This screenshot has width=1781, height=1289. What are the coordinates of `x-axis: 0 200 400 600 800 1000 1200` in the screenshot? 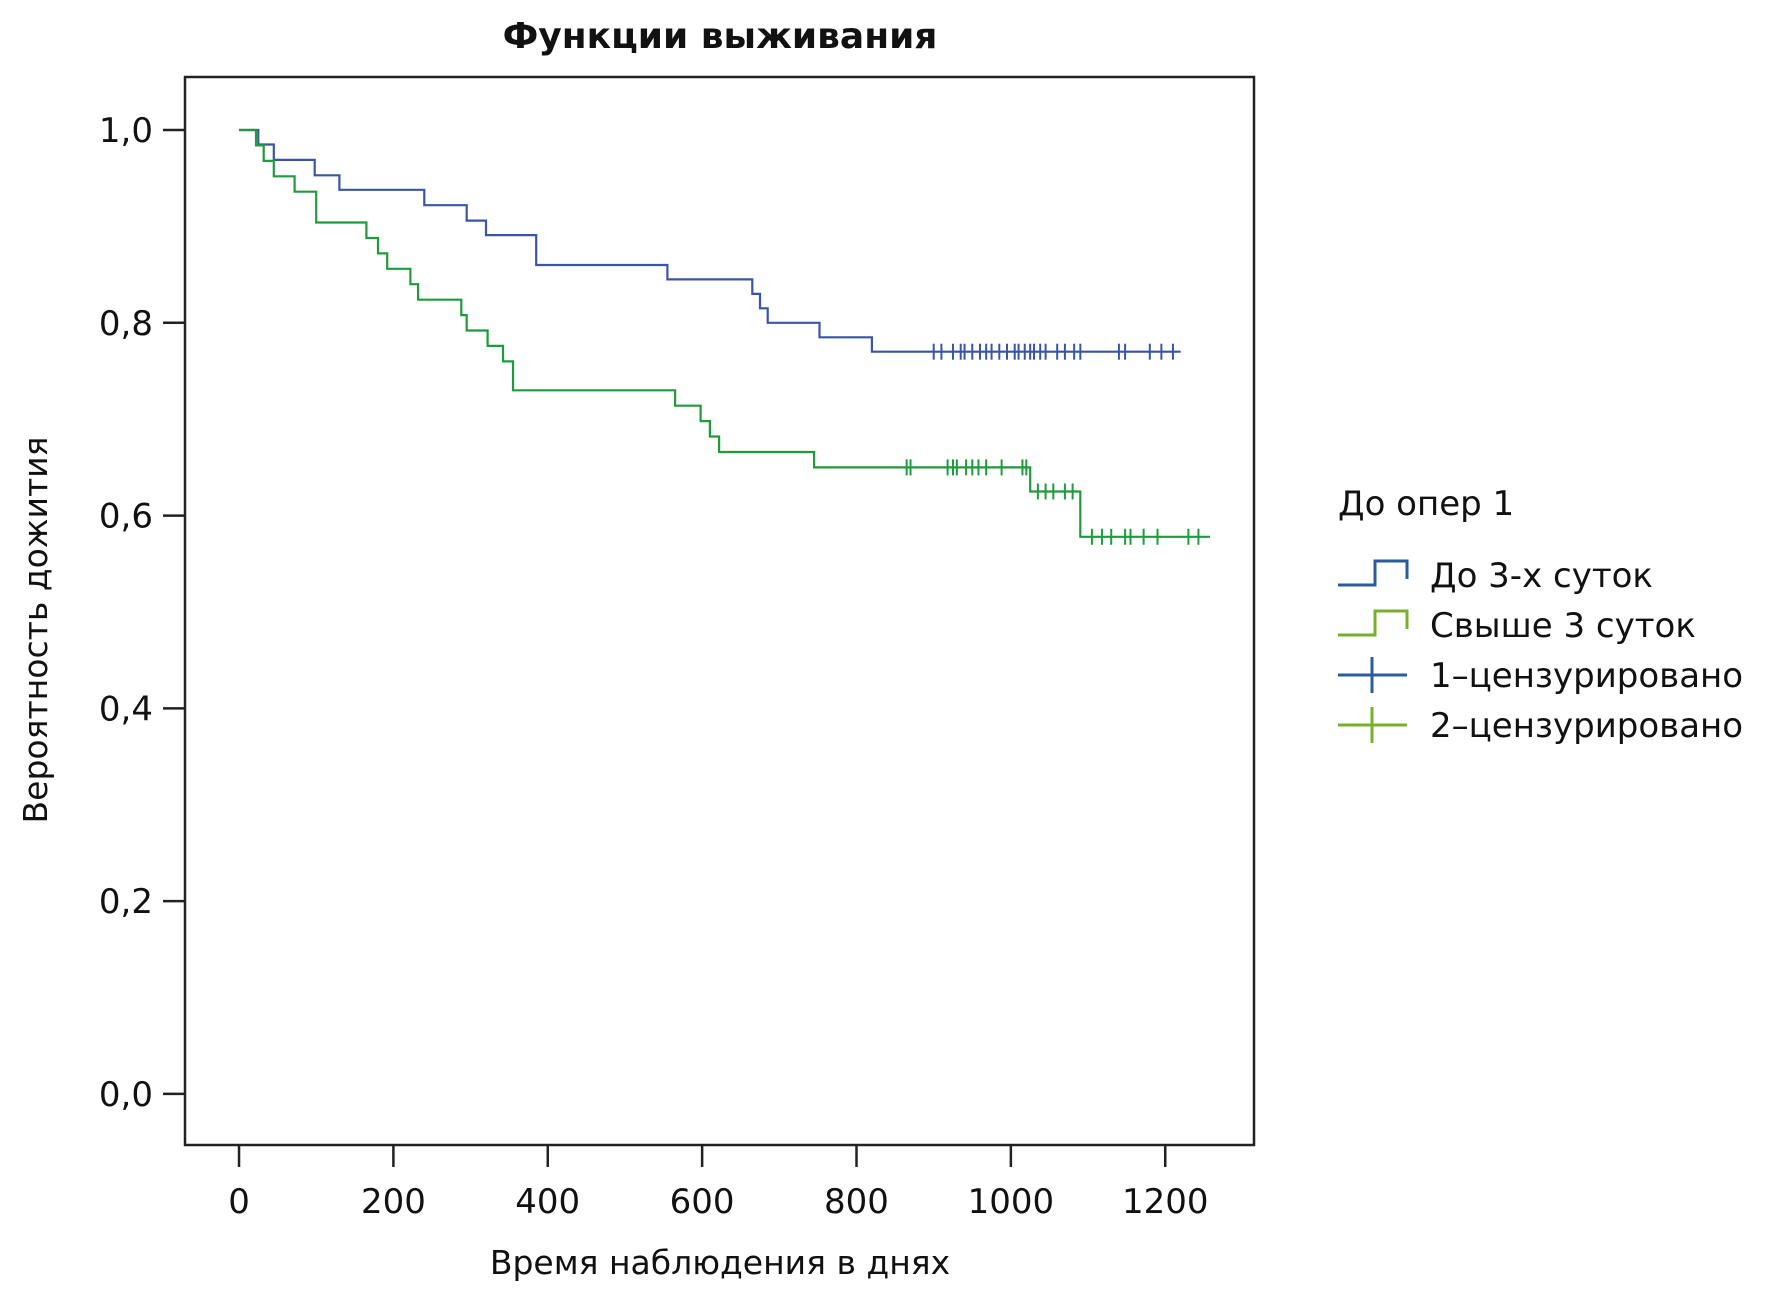 It's located at (718, 1183).